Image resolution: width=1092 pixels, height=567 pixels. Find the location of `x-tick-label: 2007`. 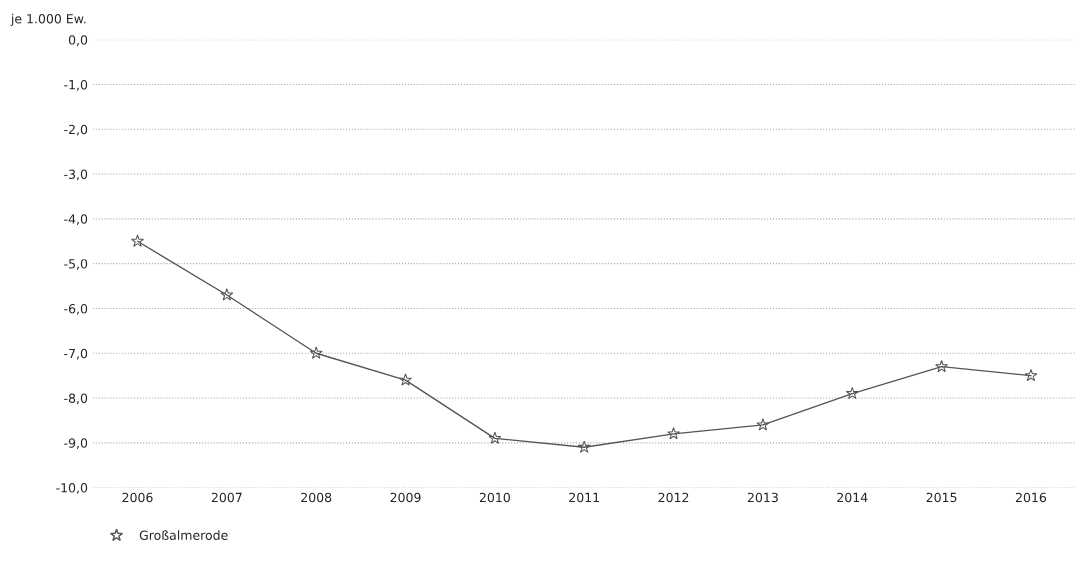

x-tick-label: 2007 is located at coordinates (226, 497).